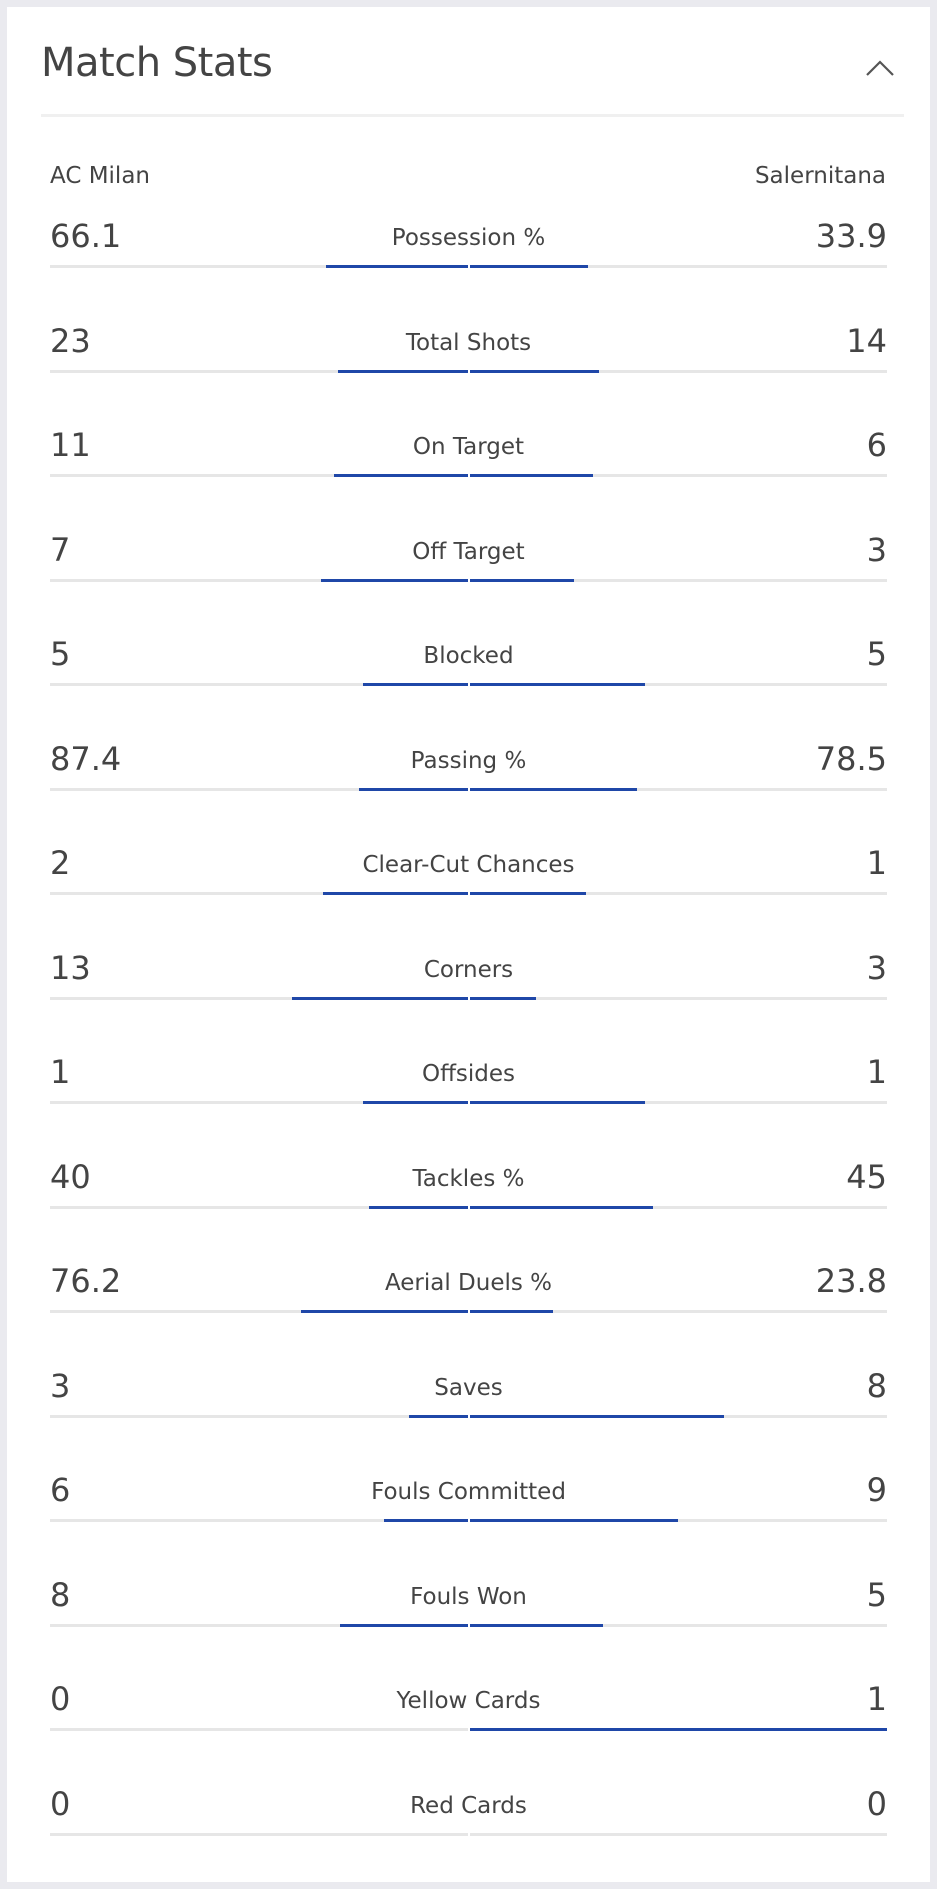  Describe the element at coordinates (468, 1701) in the screenshot. I see `stat-label: Yellow Cards` at that location.